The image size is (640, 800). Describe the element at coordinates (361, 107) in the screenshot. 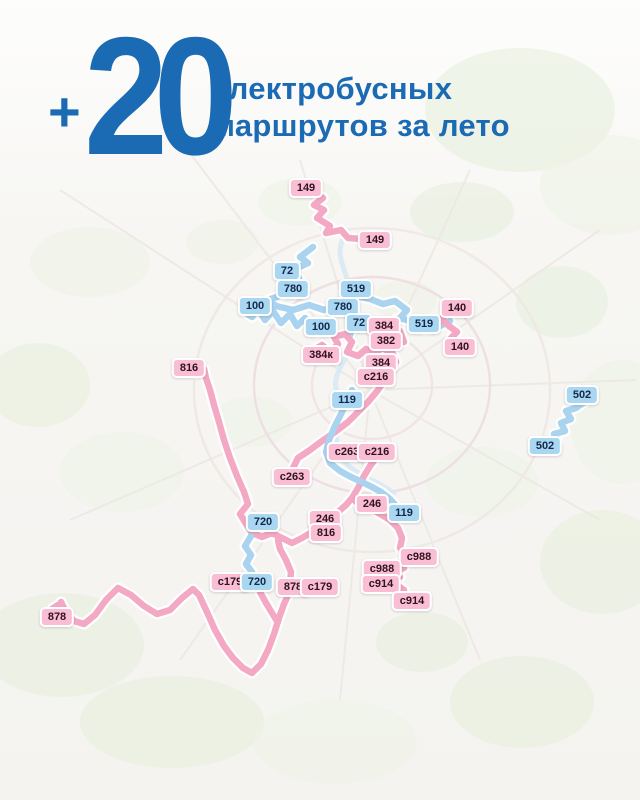

I see `title-text: электробусных маршрутов за лето` at that location.